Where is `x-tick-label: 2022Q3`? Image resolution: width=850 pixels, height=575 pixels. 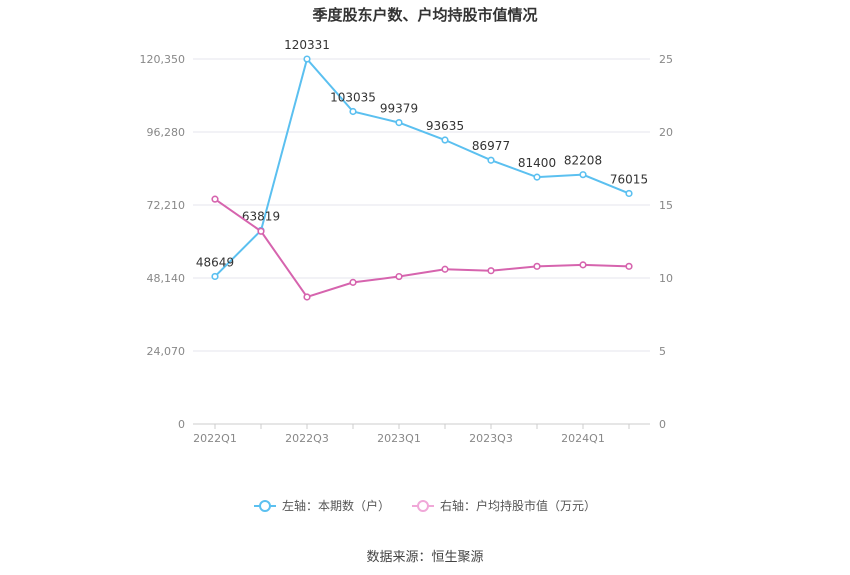
x-tick-label: 2022Q3 is located at coordinates (307, 438).